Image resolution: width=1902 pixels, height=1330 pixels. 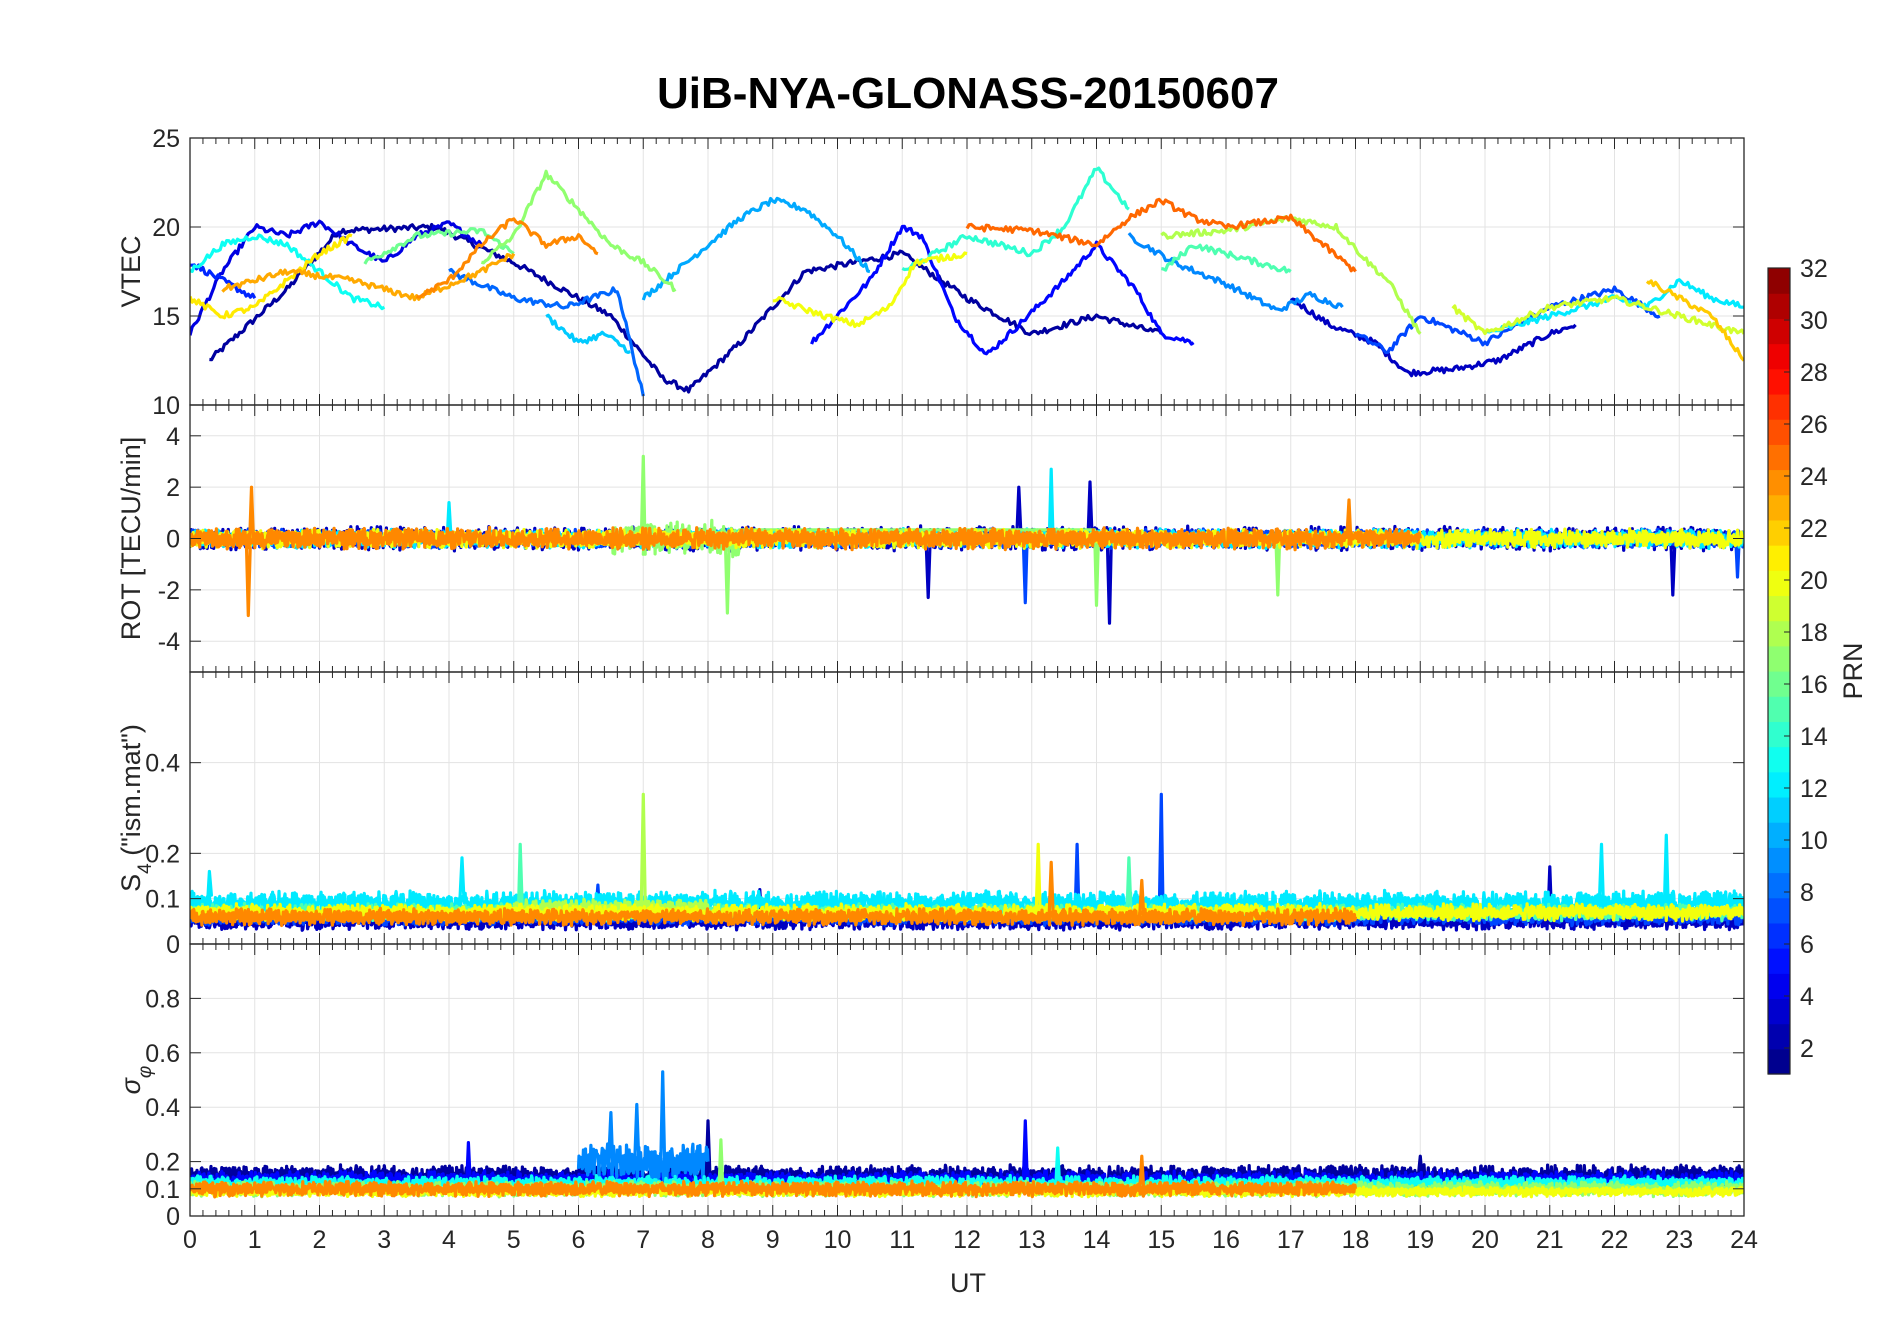 I want to click on colorbar-tick-label: 4, so click(x=1807, y=997).